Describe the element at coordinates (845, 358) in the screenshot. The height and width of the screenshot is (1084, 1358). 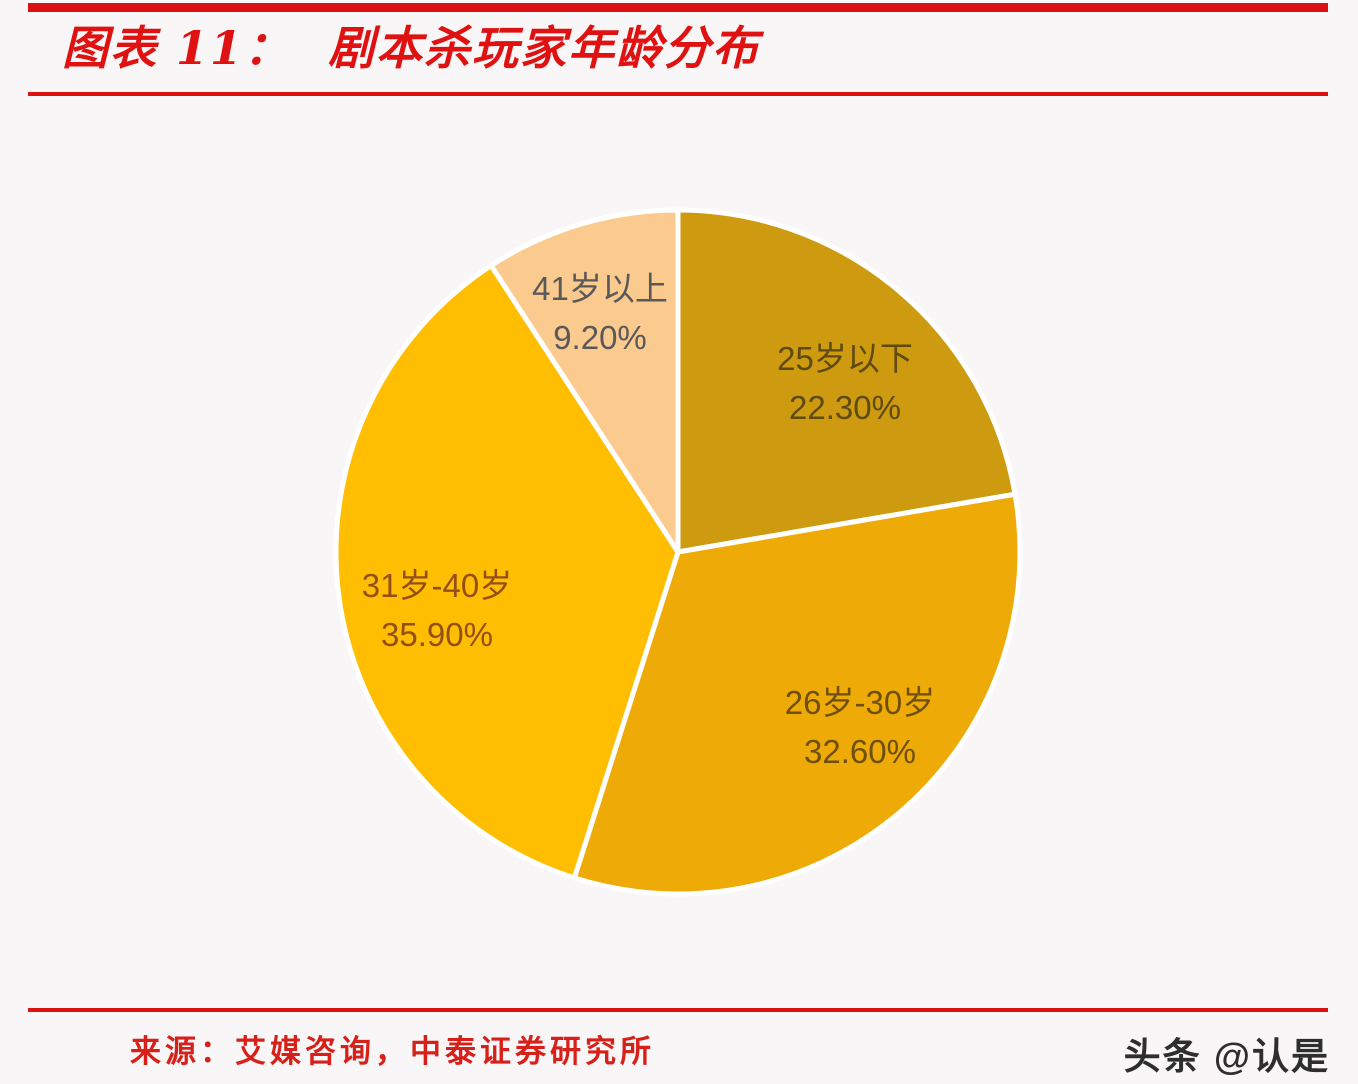
I see `slice-category: 25岁以下` at that location.